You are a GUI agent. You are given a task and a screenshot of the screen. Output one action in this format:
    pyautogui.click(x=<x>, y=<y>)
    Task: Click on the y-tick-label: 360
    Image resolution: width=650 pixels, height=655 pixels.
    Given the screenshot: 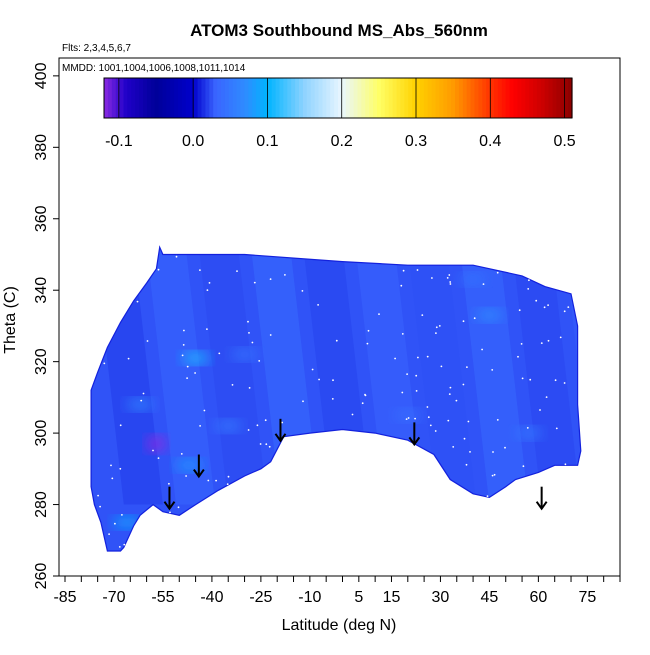 What is the action you would take?
    pyautogui.click(x=41, y=218)
    